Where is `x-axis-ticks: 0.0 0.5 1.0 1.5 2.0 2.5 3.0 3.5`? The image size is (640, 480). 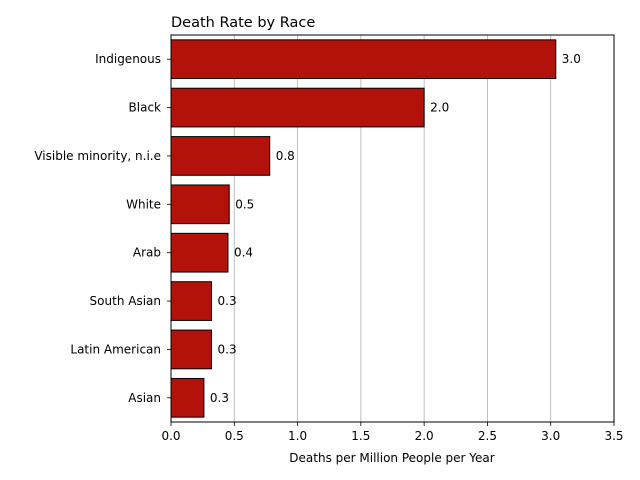 x-axis-ticks: 0.0 0.5 1.0 1.5 2.0 2.5 3.0 3.5 is located at coordinates (392, 432).